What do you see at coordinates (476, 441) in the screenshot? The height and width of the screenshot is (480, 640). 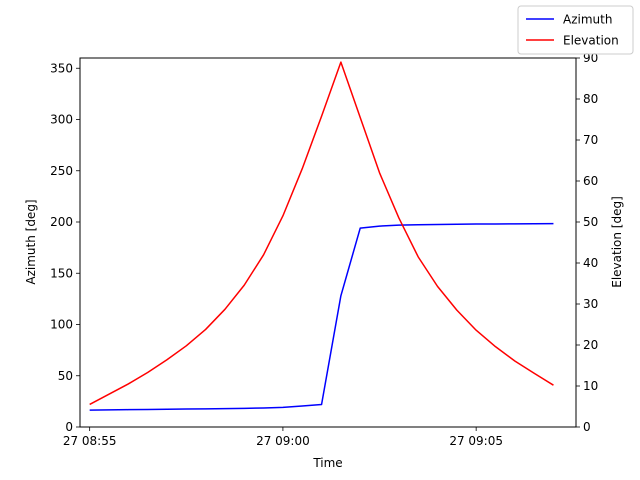 I see `x-tick-label: 27 09:05` at bounding box center [476, 441].